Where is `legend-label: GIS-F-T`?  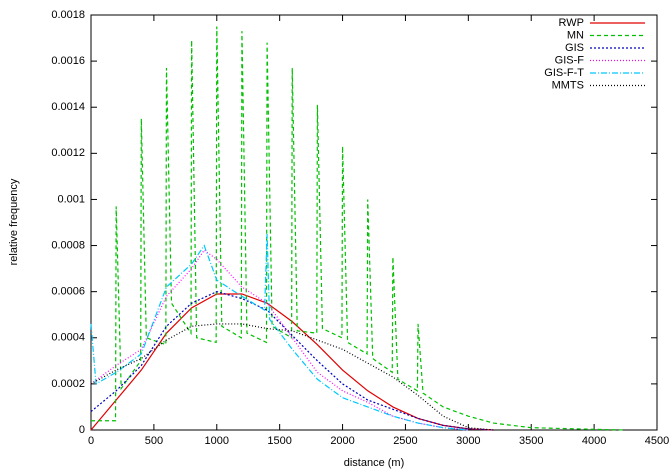 legend-label: GIS-F-T is located at coordinates (564, 73).